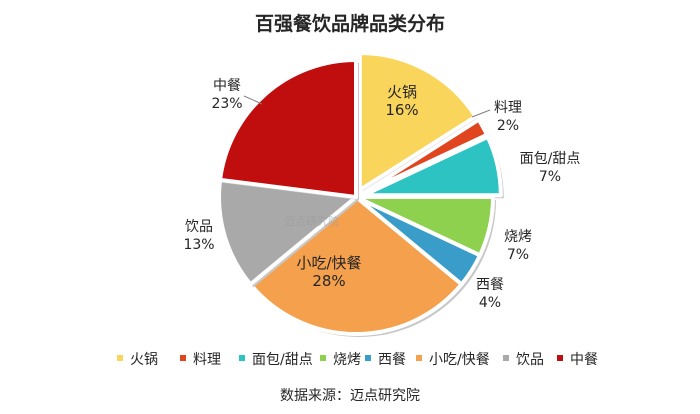 Image resolution: width=700 pixels, height=414 pixels. I want to click on legend-label-1: 料理, so click(207, 360).